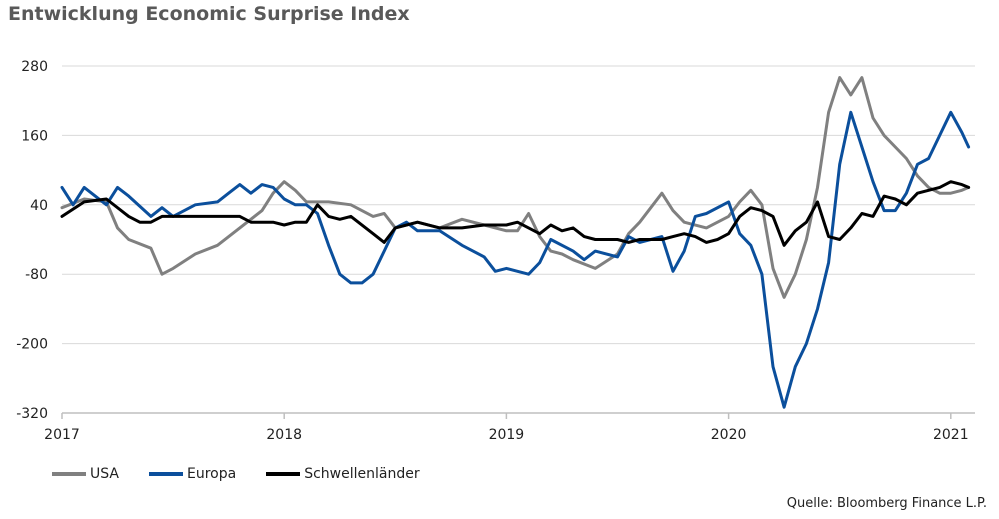 Image resolution: width=999 pixels, height=519 pixels. What do you see at coordinates (32, 345) in the screenshot?
I see `y-tick-label-4: -200` at bounding box center [32, 345].